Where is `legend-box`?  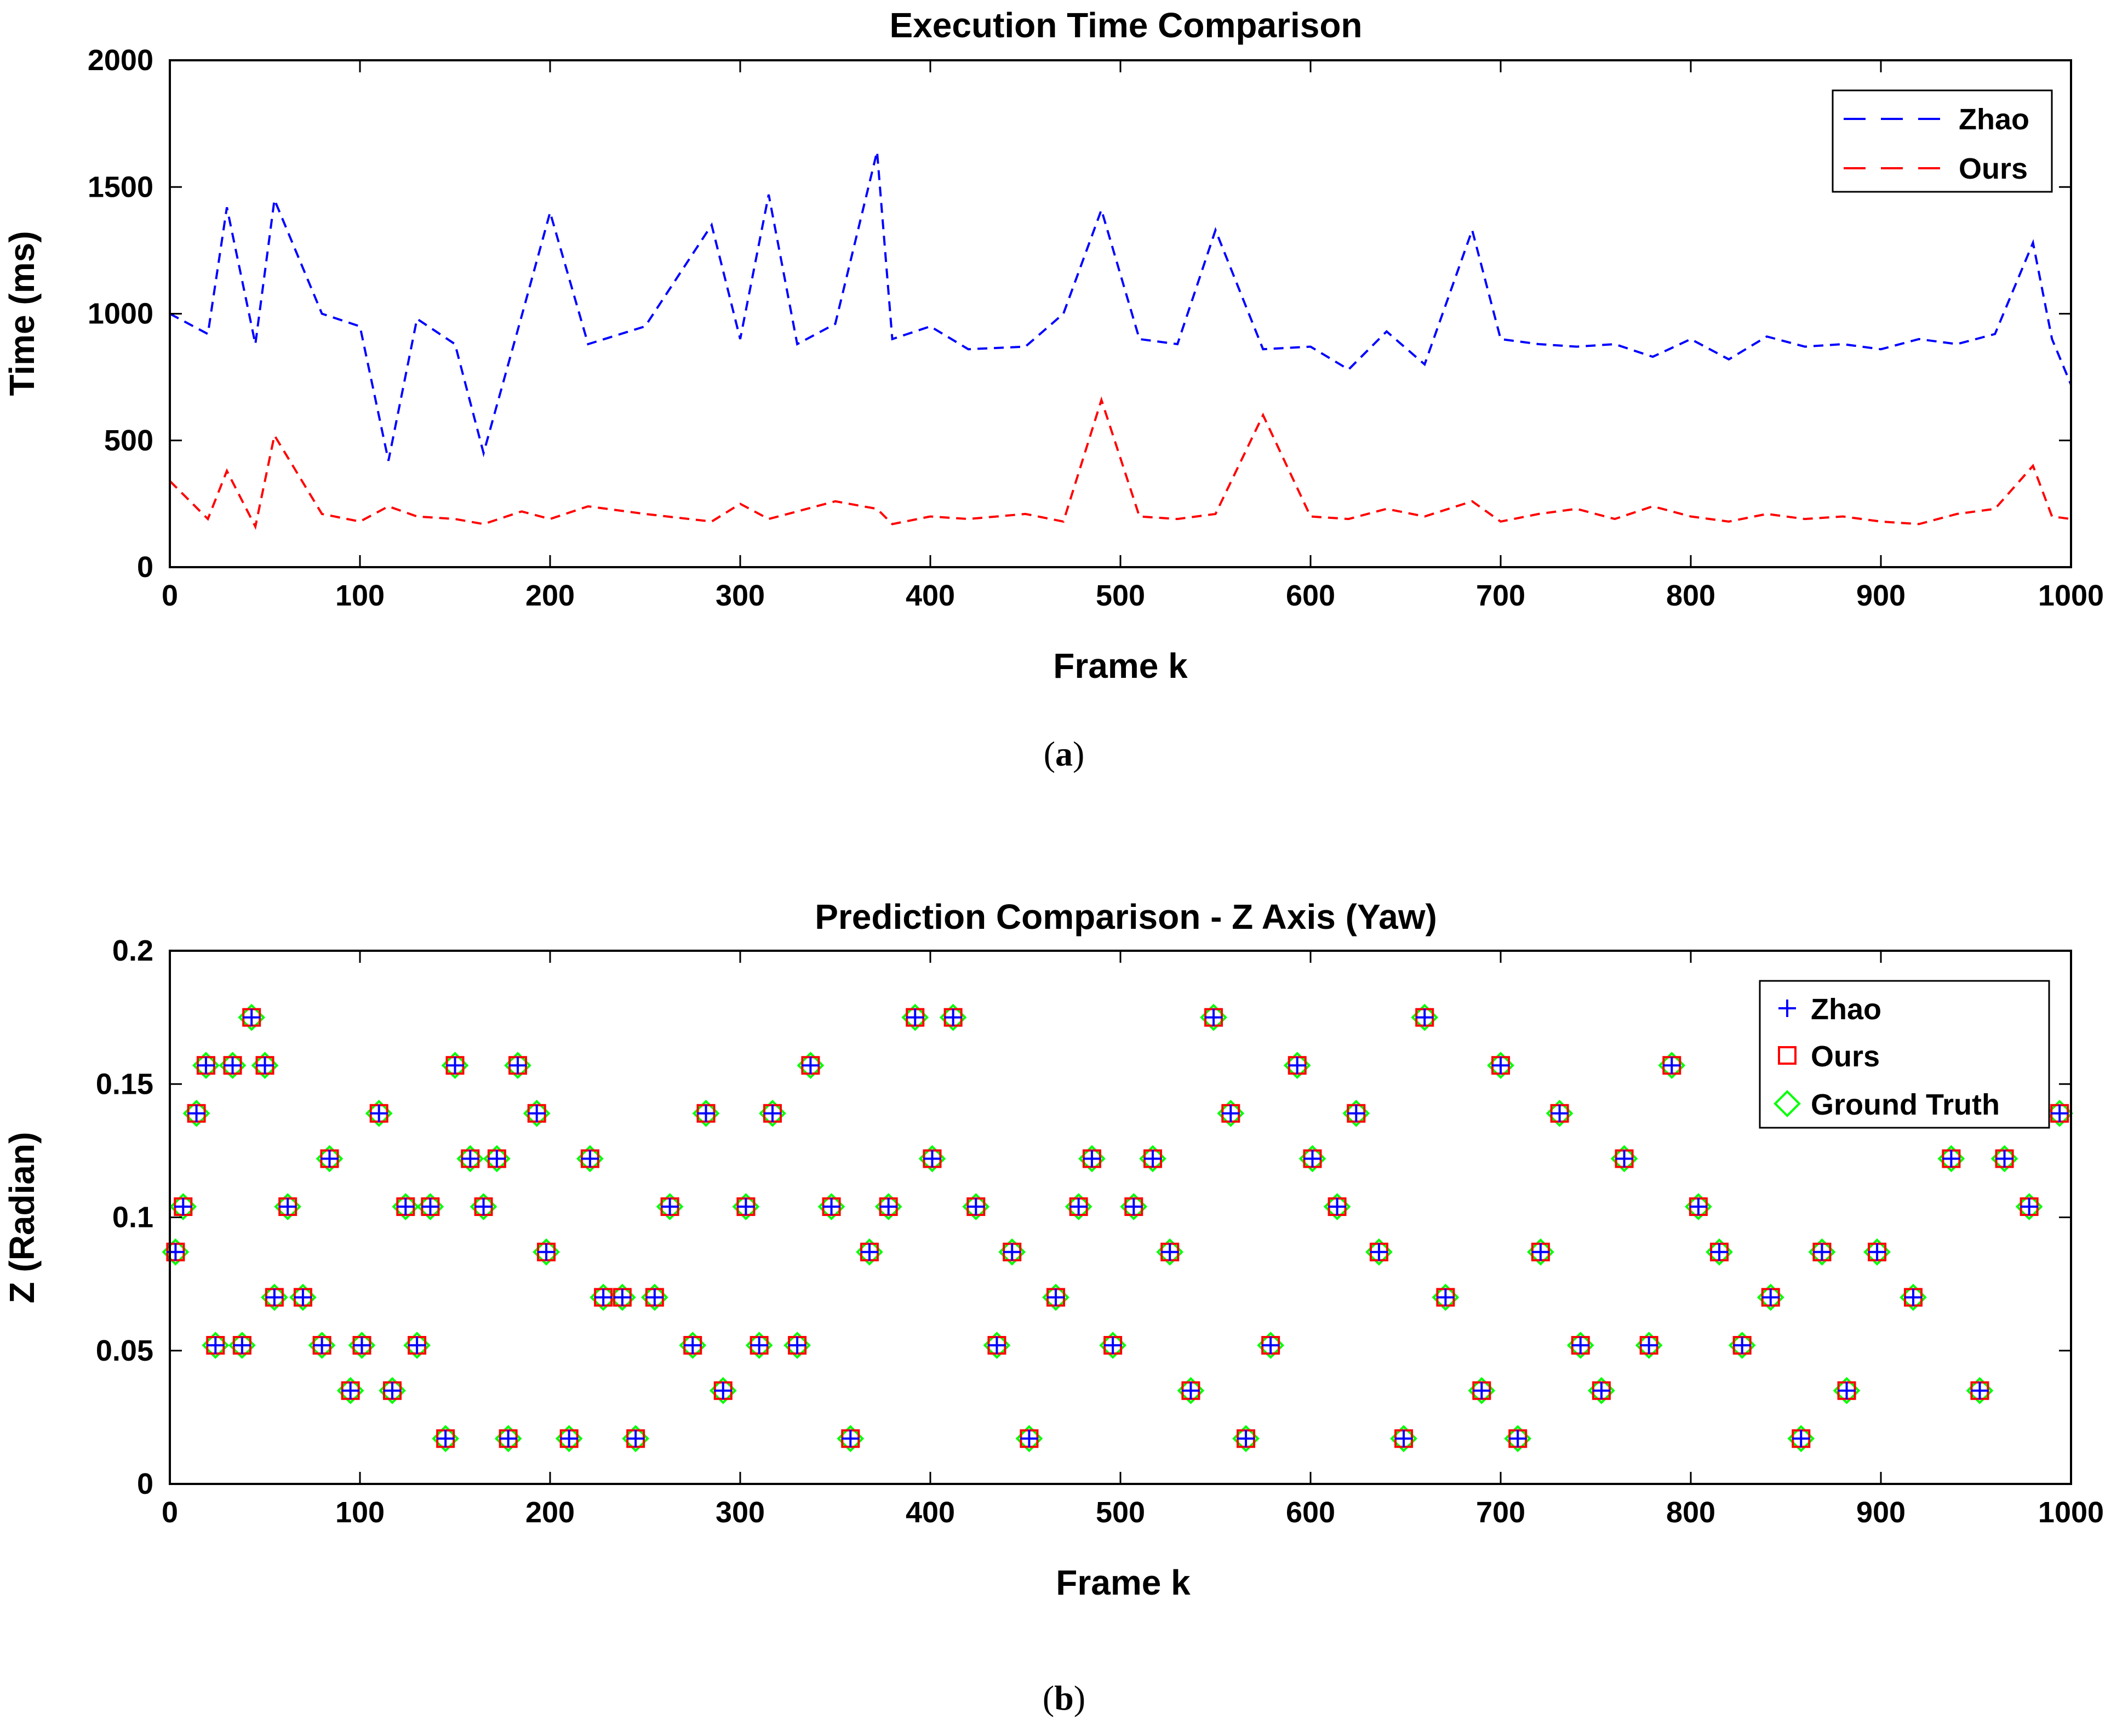
legend-box is located at coordinates (1905, 1054).